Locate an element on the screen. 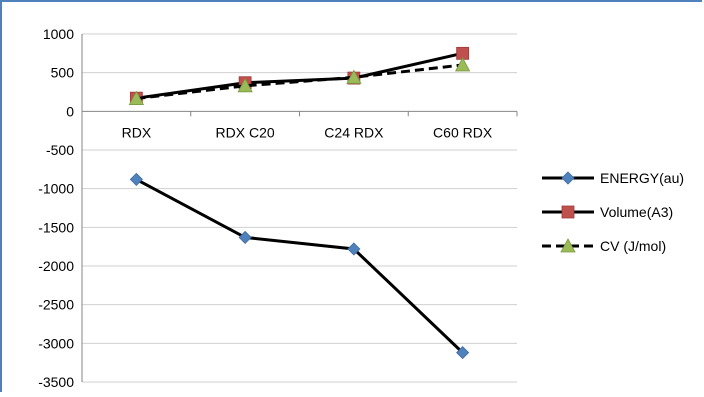  y-tick-label: 500 is located at coordinates (63, 73).